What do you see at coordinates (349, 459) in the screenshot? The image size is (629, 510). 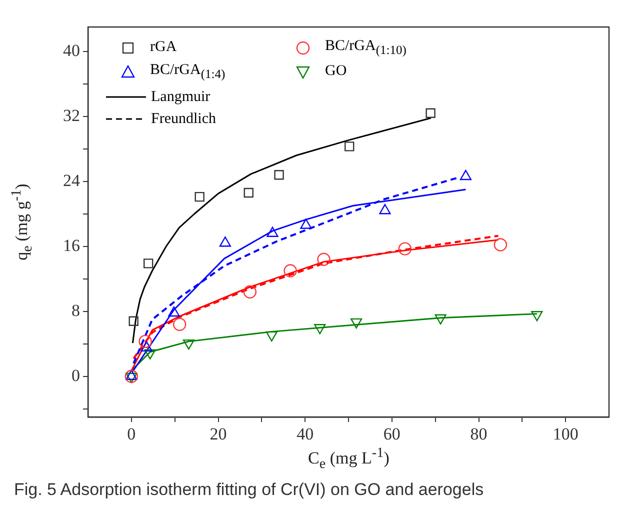 I see `x-axis-title: C$_{e}$ (mg L$^{-1}$)` at bounding box center [349, 459].